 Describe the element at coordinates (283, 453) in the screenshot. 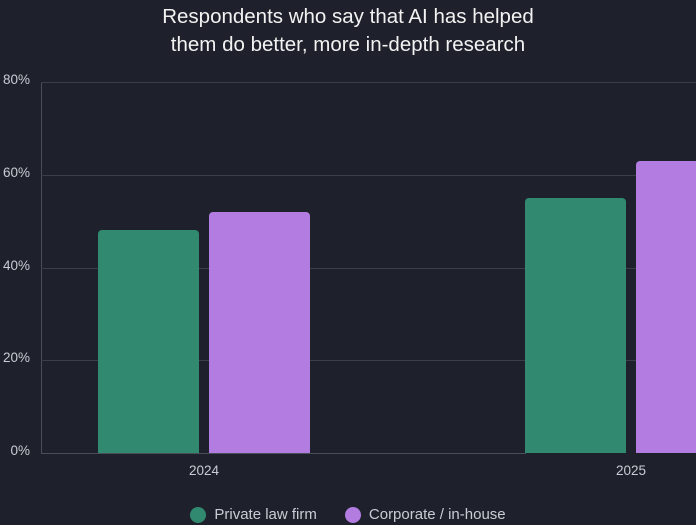

I see `x-axis-line` at that location.